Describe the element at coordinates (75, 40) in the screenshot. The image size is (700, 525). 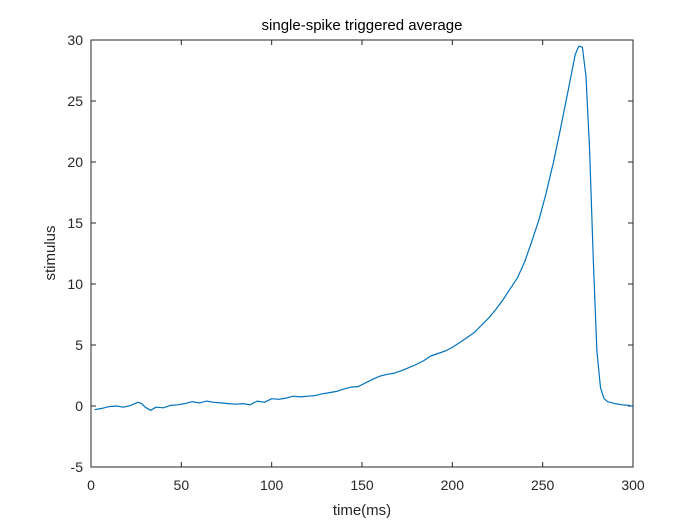
I see `y-tick-label: 30` at that location.